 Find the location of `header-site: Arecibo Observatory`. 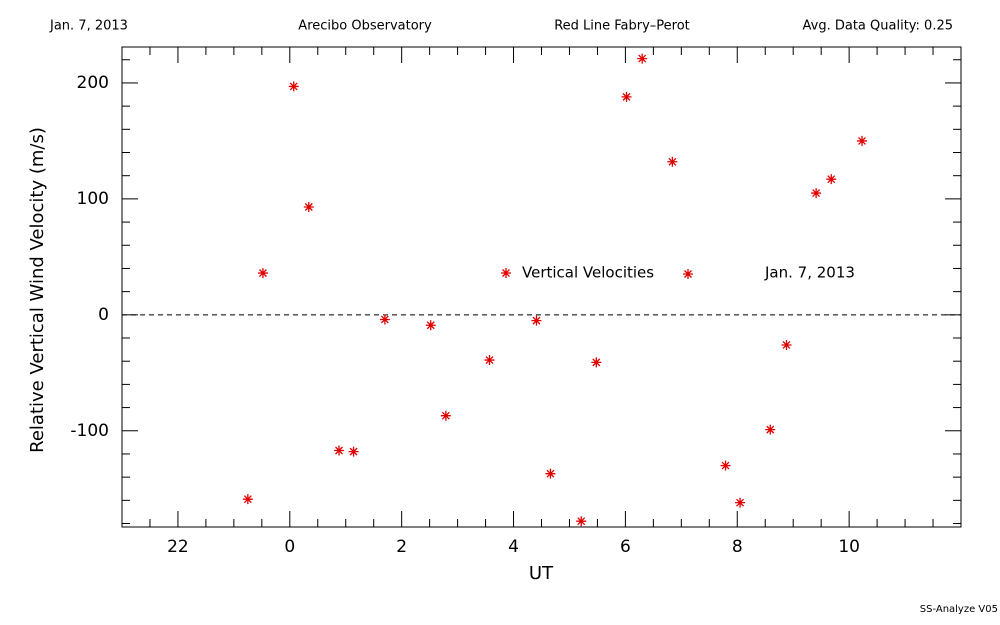

header-site: Arecibo Observatory is located at coordinates (365, 26).